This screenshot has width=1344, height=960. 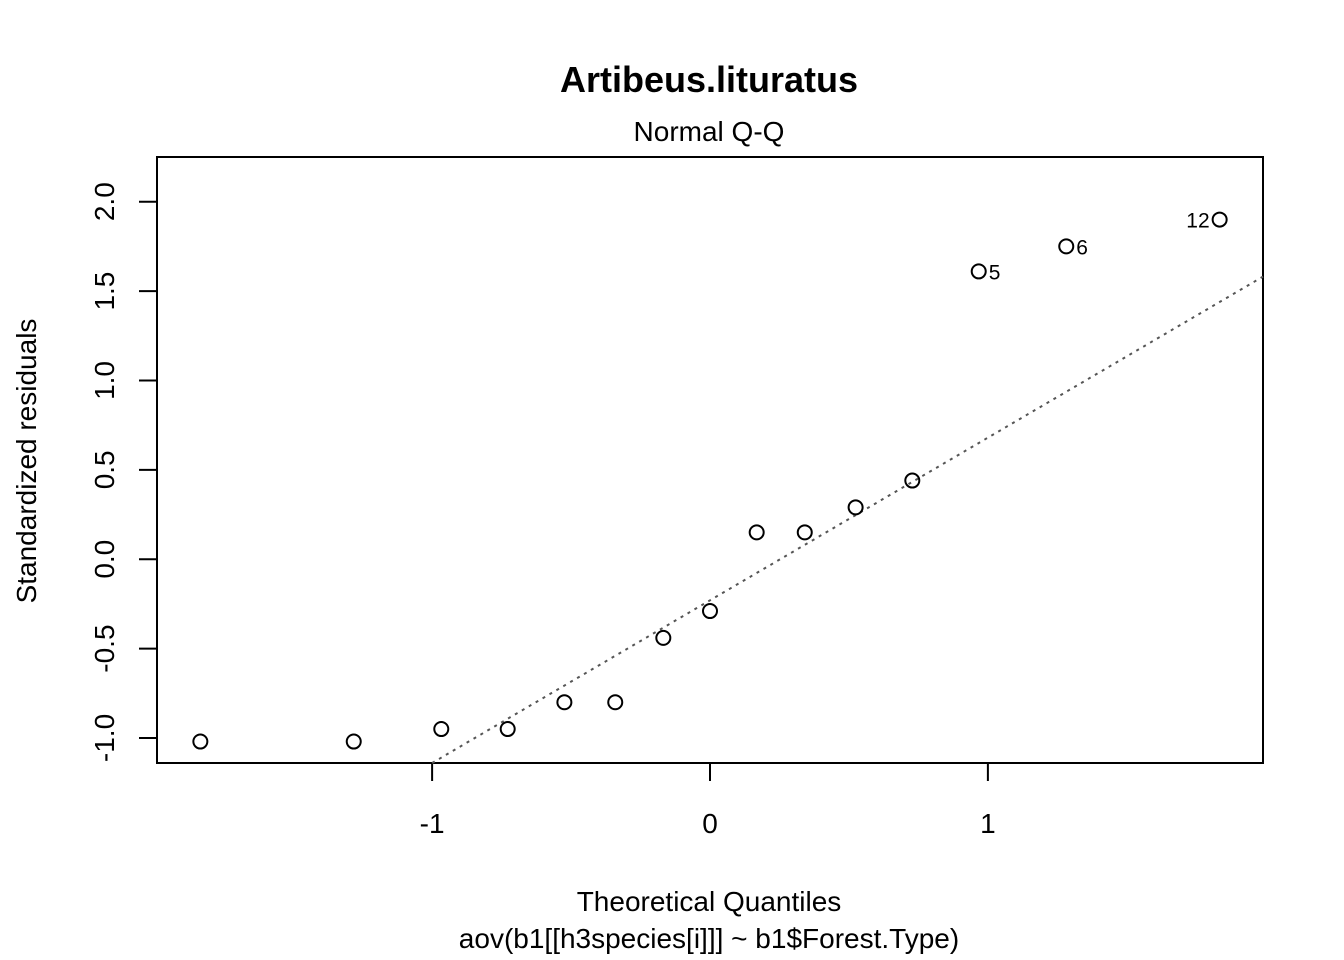 I want to click on chart-title: Artibeus.lituratus, so click(x=709, y=79).